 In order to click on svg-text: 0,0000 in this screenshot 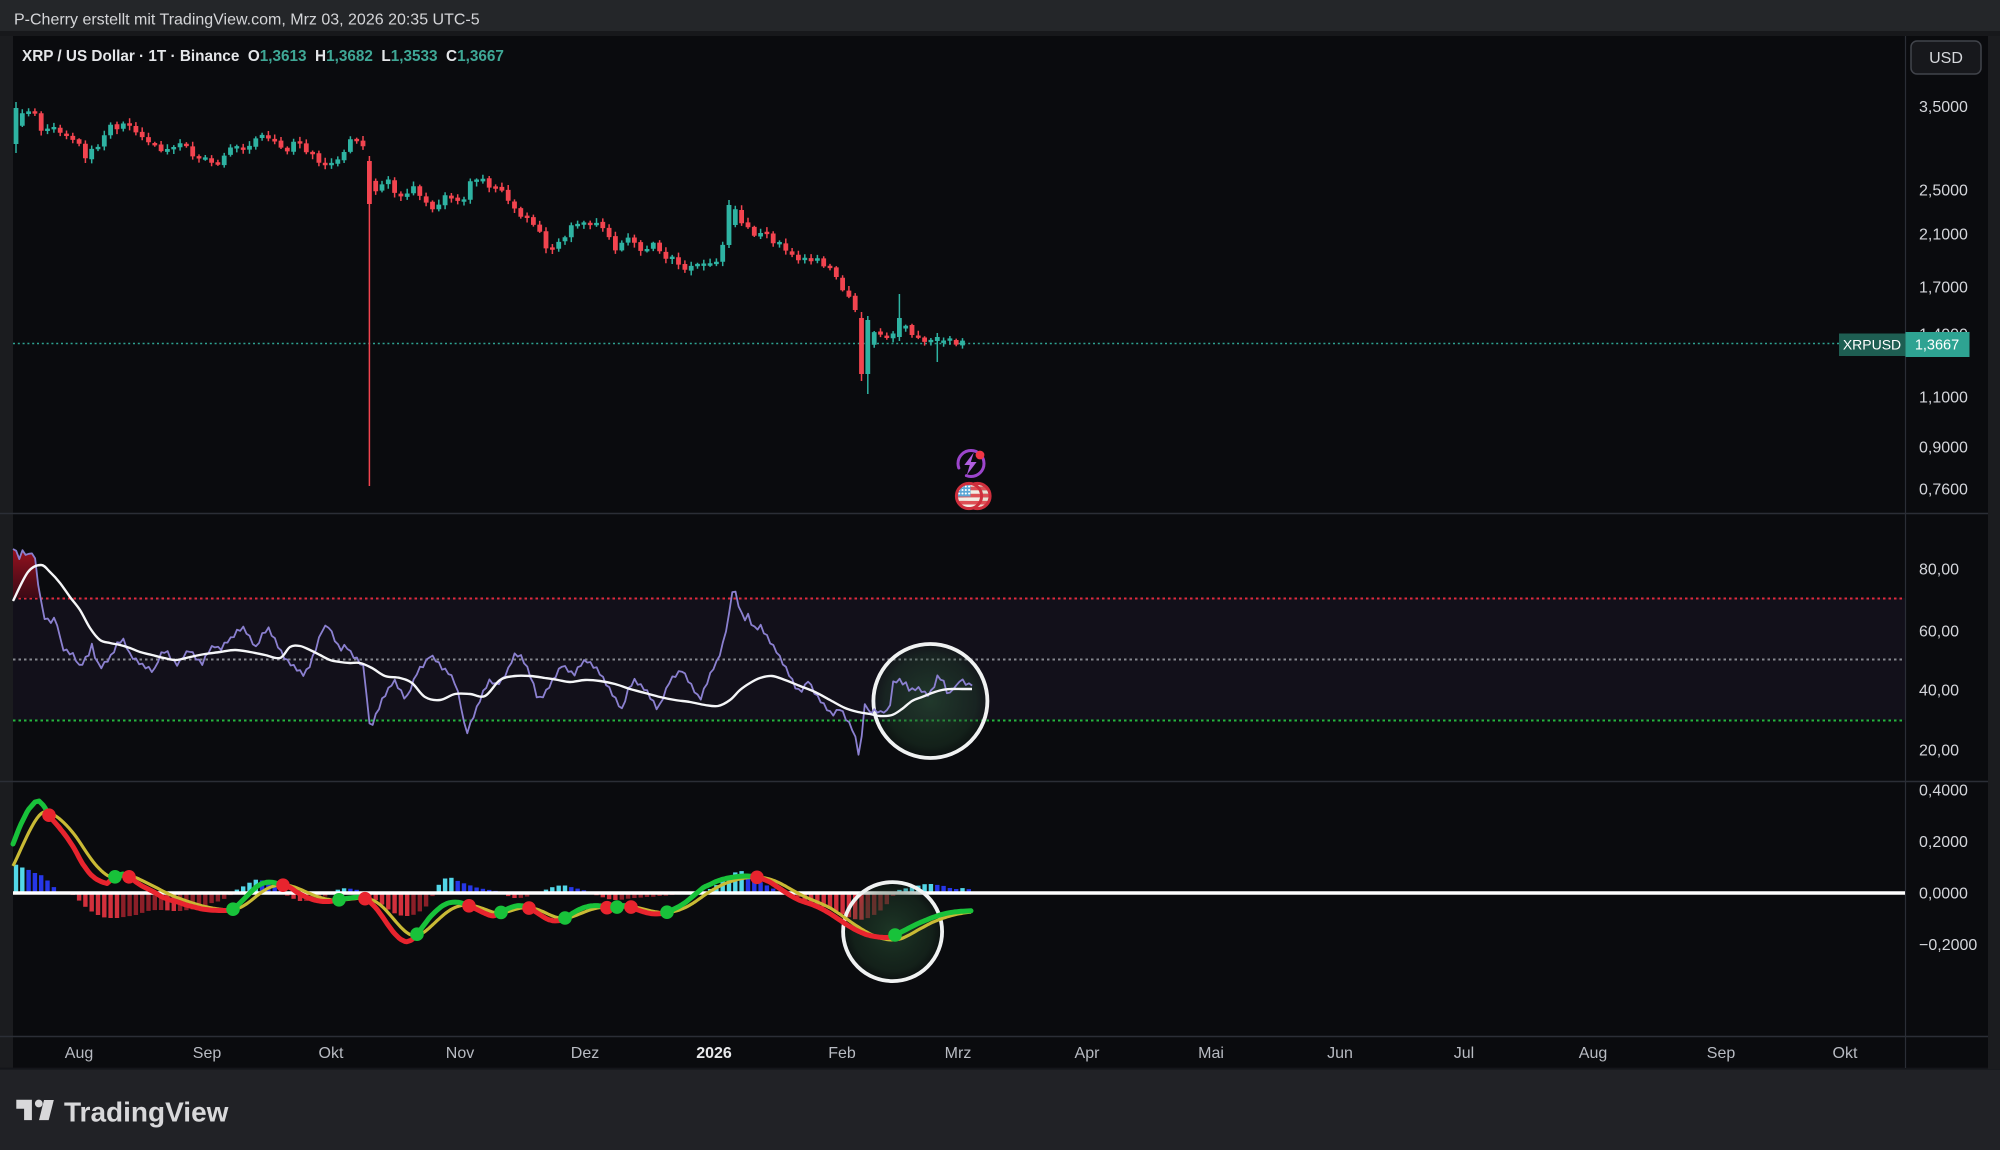, I will do `click(1943, 894)`.